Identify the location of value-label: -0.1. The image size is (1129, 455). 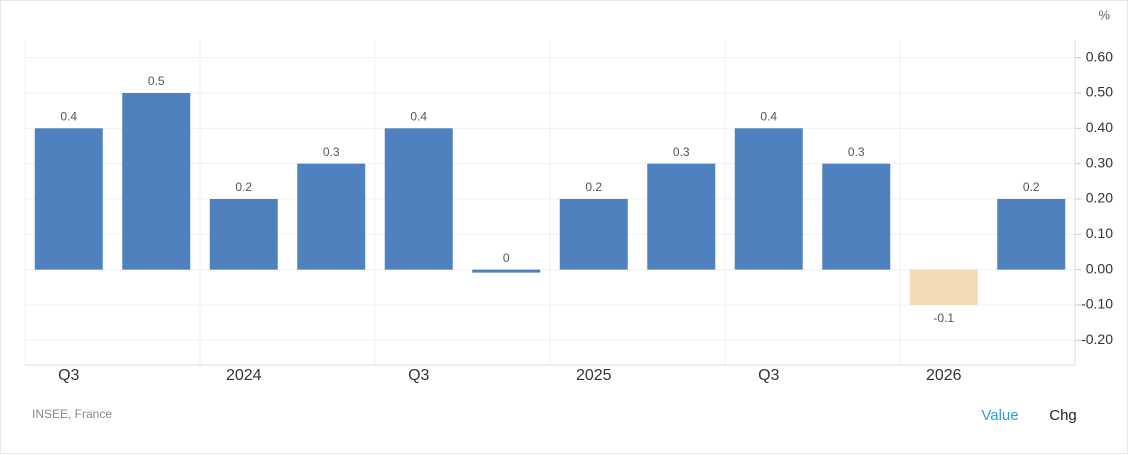
(943, 318).